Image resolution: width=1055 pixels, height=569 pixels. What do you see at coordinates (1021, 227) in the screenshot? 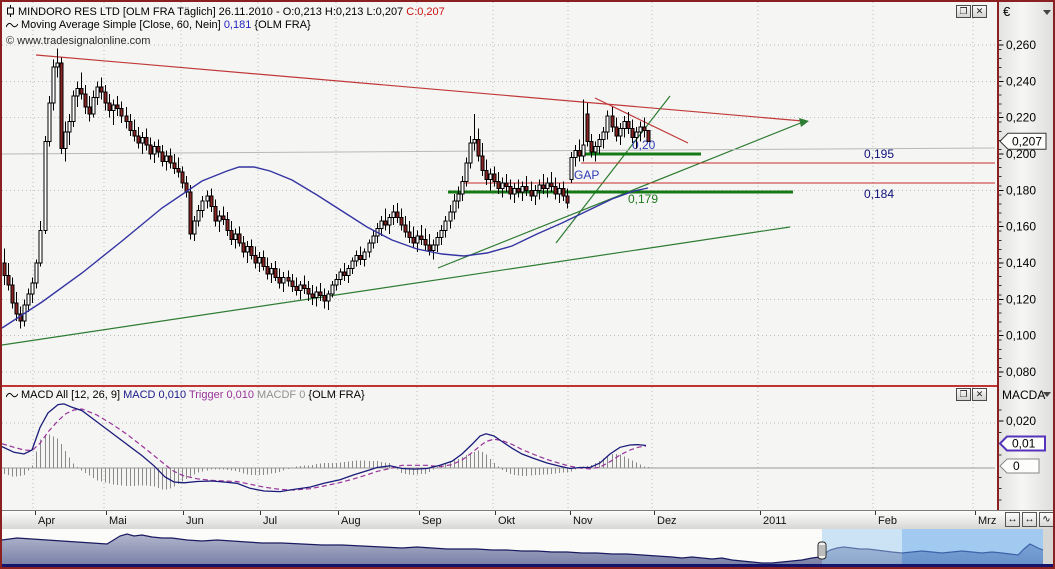
I see `price-axis-label: 0,160` at bounding box center [1021, 227].